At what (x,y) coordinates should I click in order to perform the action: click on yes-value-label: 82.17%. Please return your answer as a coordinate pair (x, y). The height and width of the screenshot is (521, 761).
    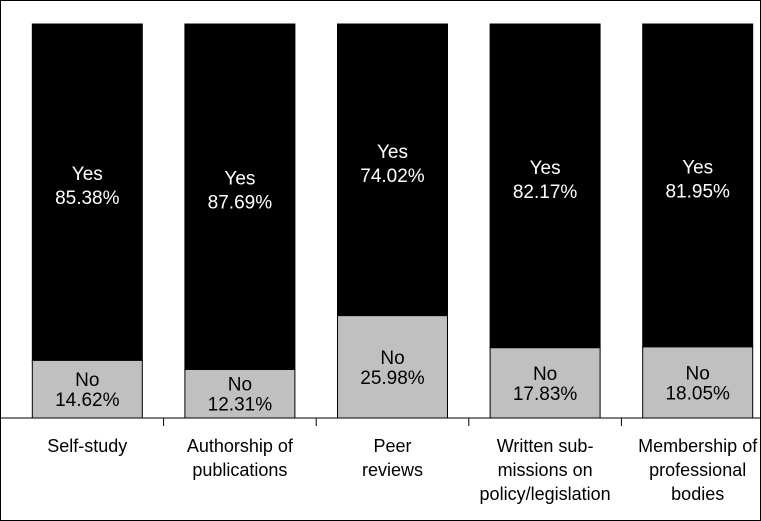
    Looking at the image, I should click on (545, 192).